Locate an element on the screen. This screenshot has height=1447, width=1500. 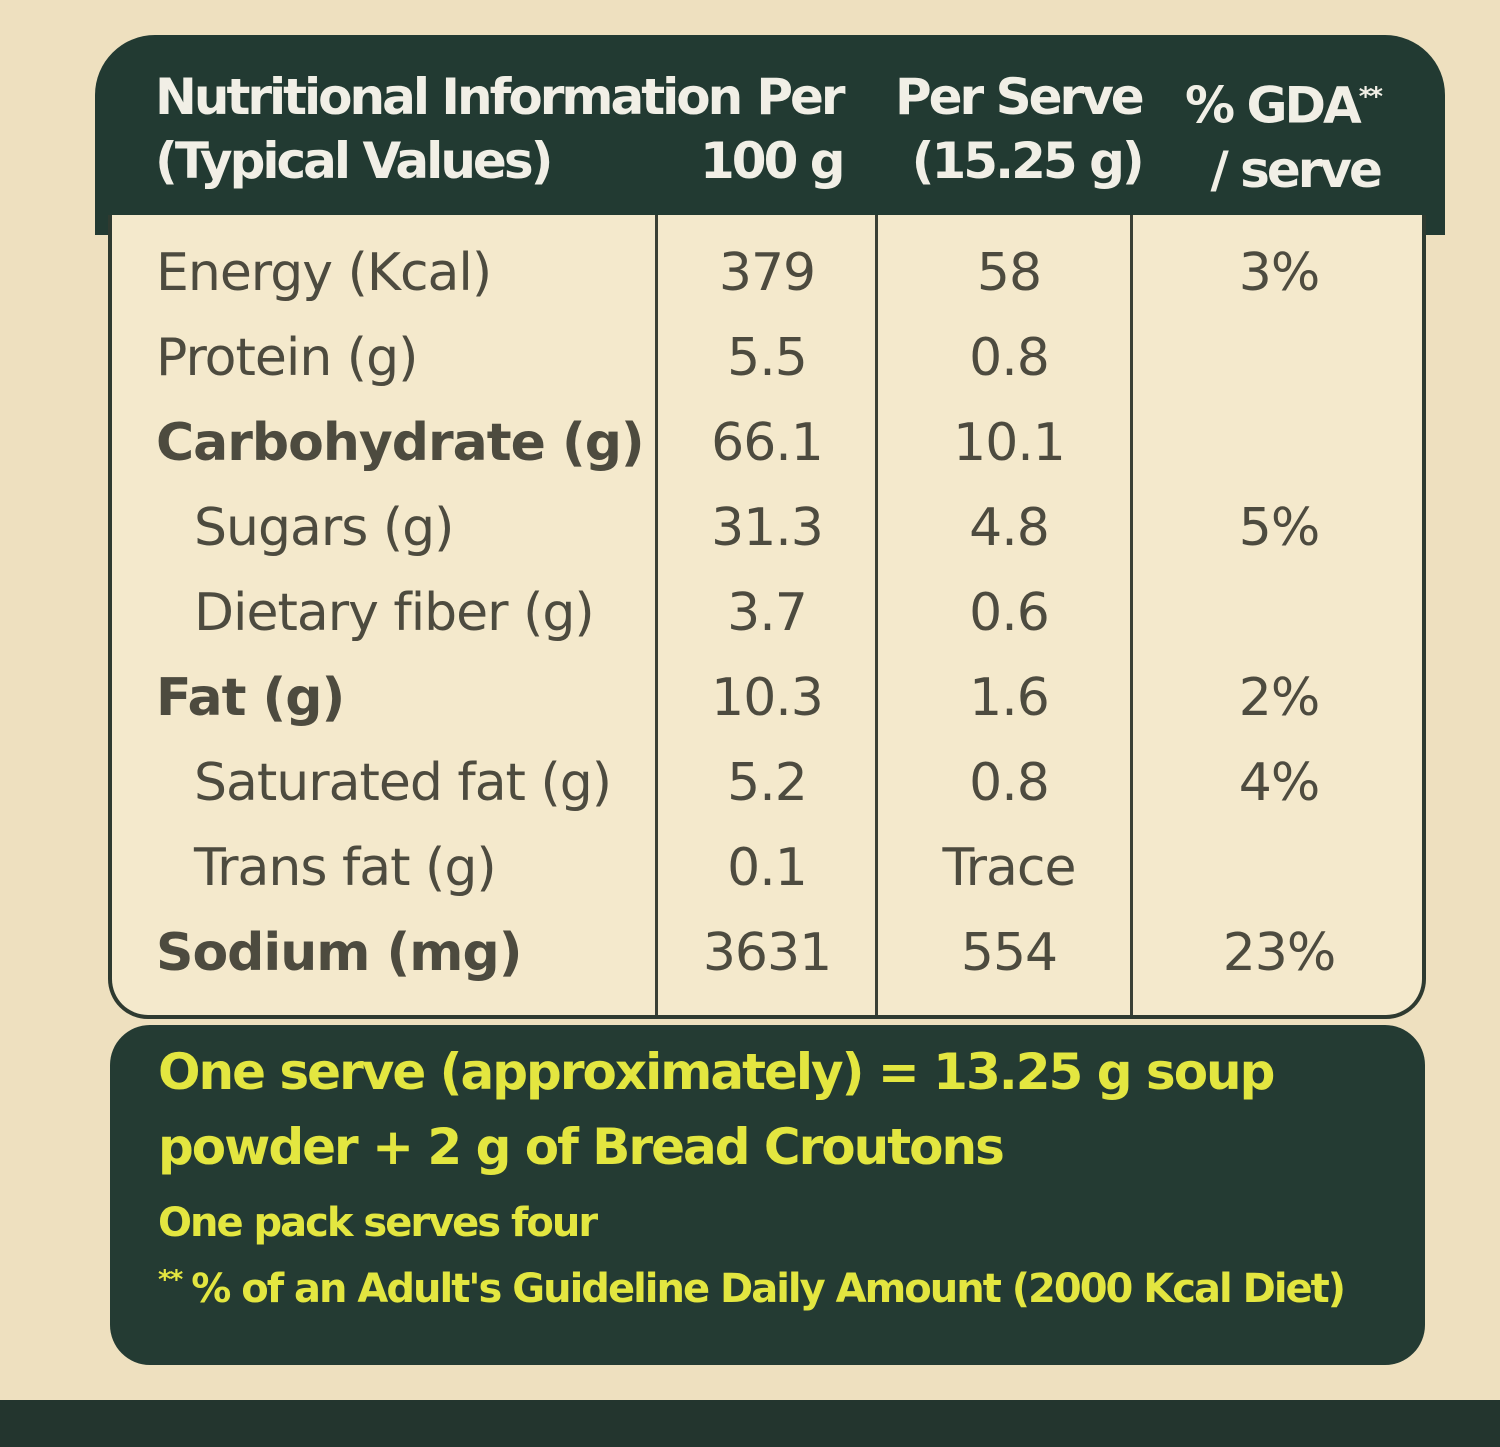
nutrient-value: 379 is located at coordinates (767, 273).